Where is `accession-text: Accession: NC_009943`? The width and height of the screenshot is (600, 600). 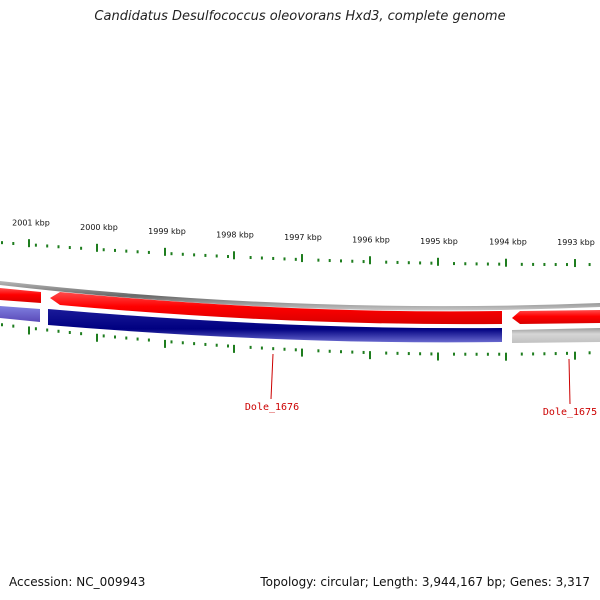
accession-text: Accession: NC_009943 is located at coordinates (77, 582).